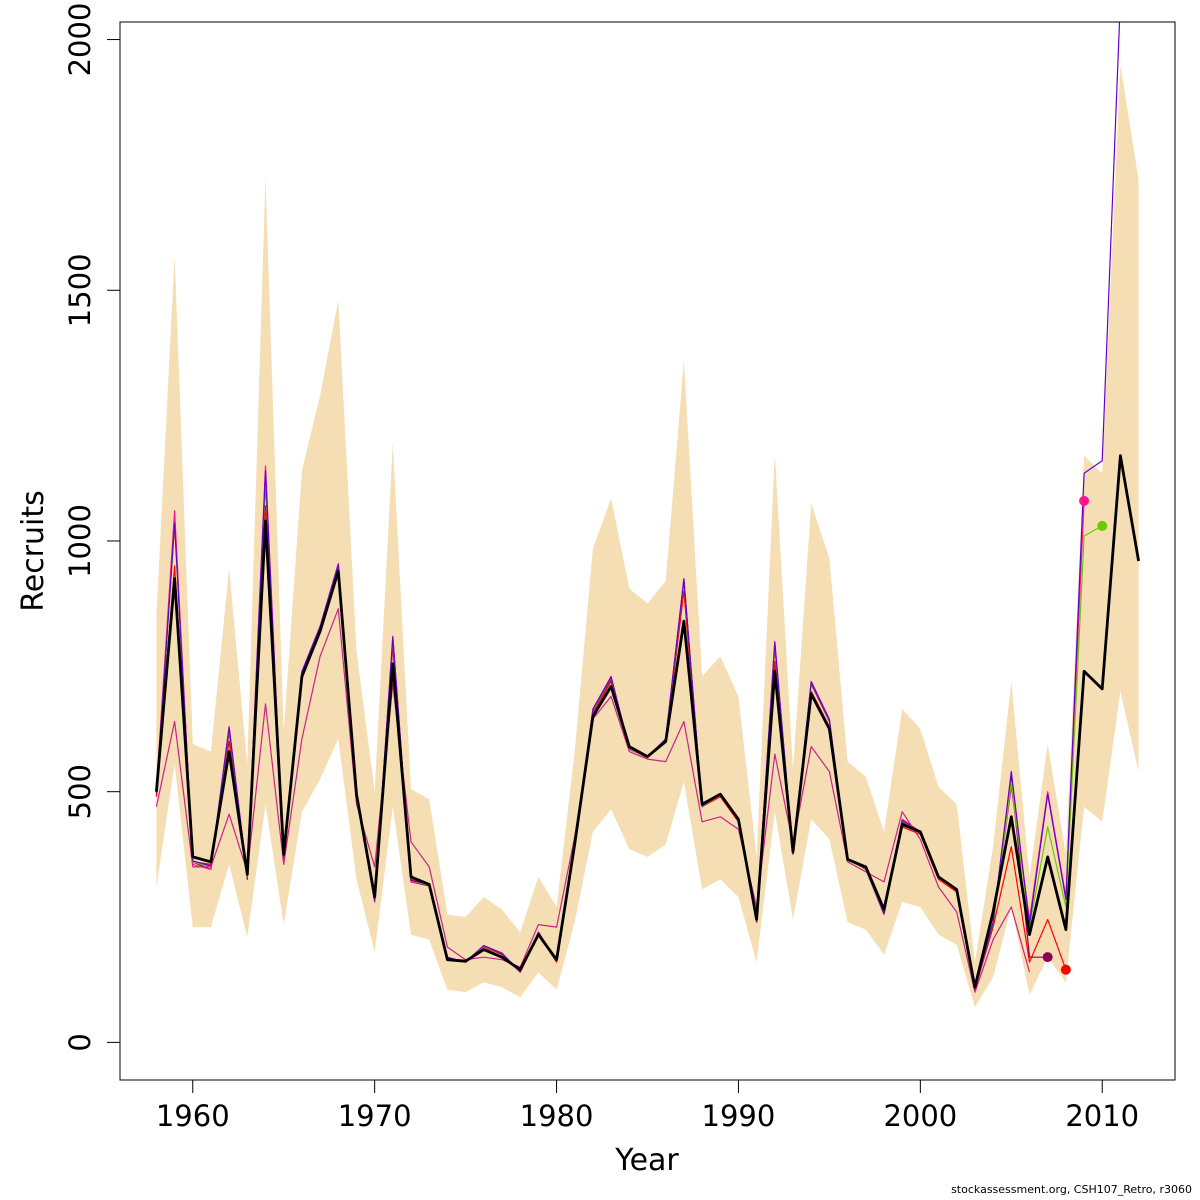  Describe the element at coordinates (1075, 735) in the screenshot. I see `end-points` at that location.